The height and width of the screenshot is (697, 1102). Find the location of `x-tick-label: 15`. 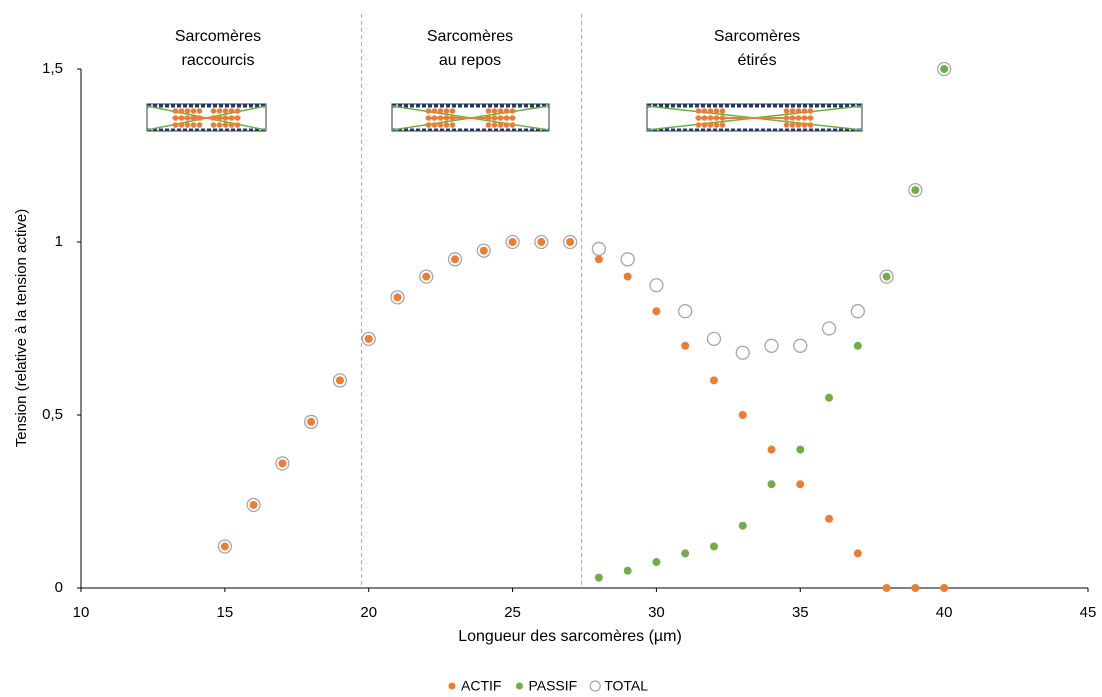

x-tick-label: 15 is located at coordinates (225, 612).